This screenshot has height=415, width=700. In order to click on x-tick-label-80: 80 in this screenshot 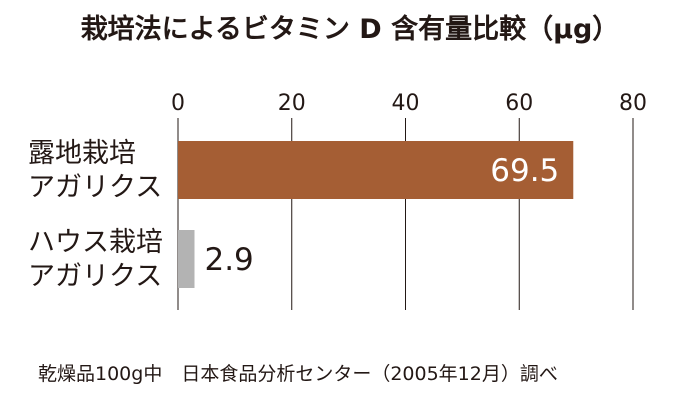, I will do `click(633, 103)`.